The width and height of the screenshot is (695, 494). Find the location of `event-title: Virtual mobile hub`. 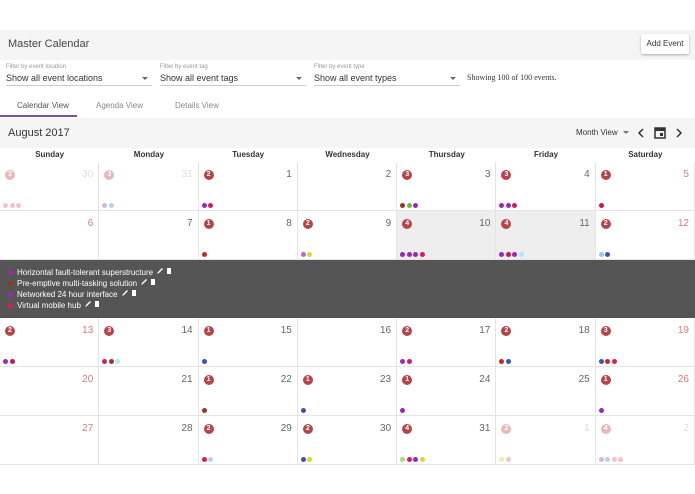

event-title: Virtual mobile hub is located at coordinates (59, 305).